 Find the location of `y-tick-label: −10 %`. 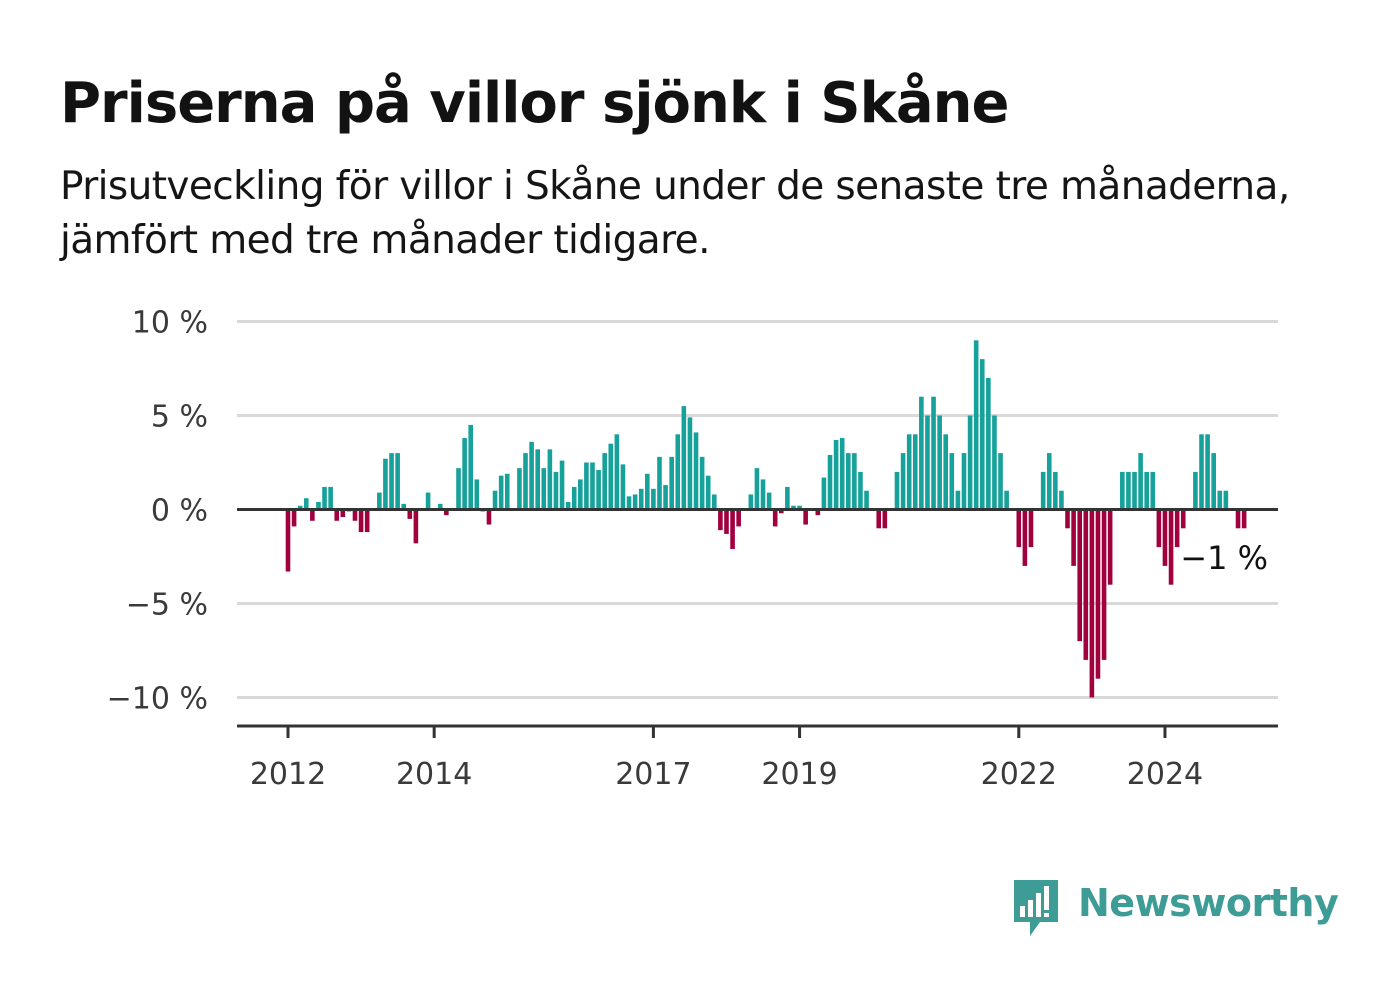

y-tick-label: −10 % is located at coordinates (157, 699).